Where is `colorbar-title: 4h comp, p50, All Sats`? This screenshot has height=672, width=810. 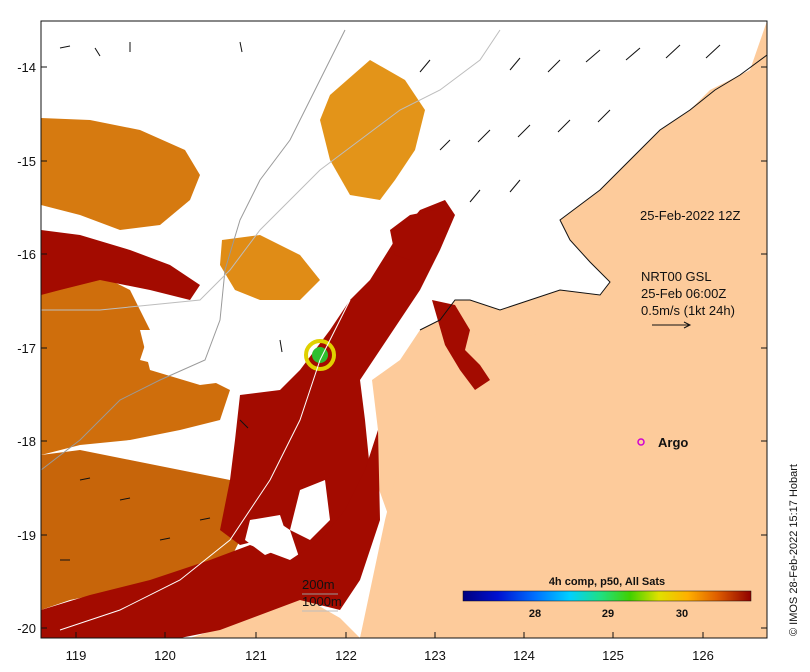 colorbar-title: 4h comp, p50, All Sats is located at coordinates (607, 582).